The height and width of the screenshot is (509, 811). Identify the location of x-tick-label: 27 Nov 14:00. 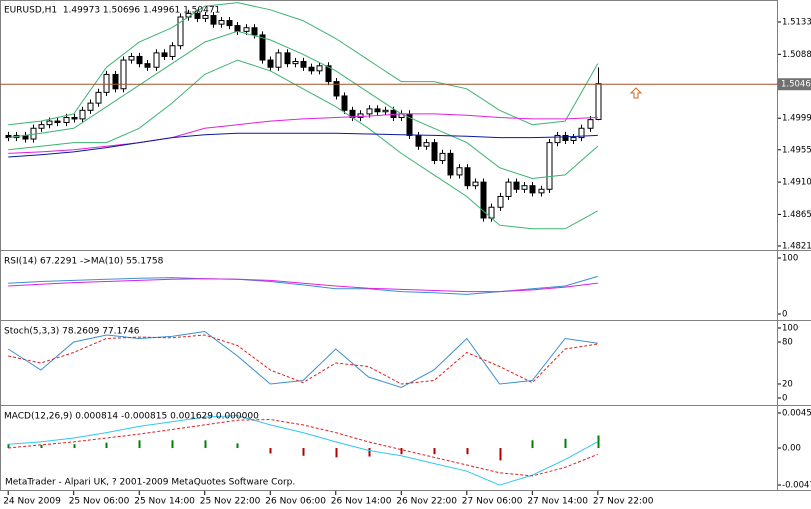
(557, 502).